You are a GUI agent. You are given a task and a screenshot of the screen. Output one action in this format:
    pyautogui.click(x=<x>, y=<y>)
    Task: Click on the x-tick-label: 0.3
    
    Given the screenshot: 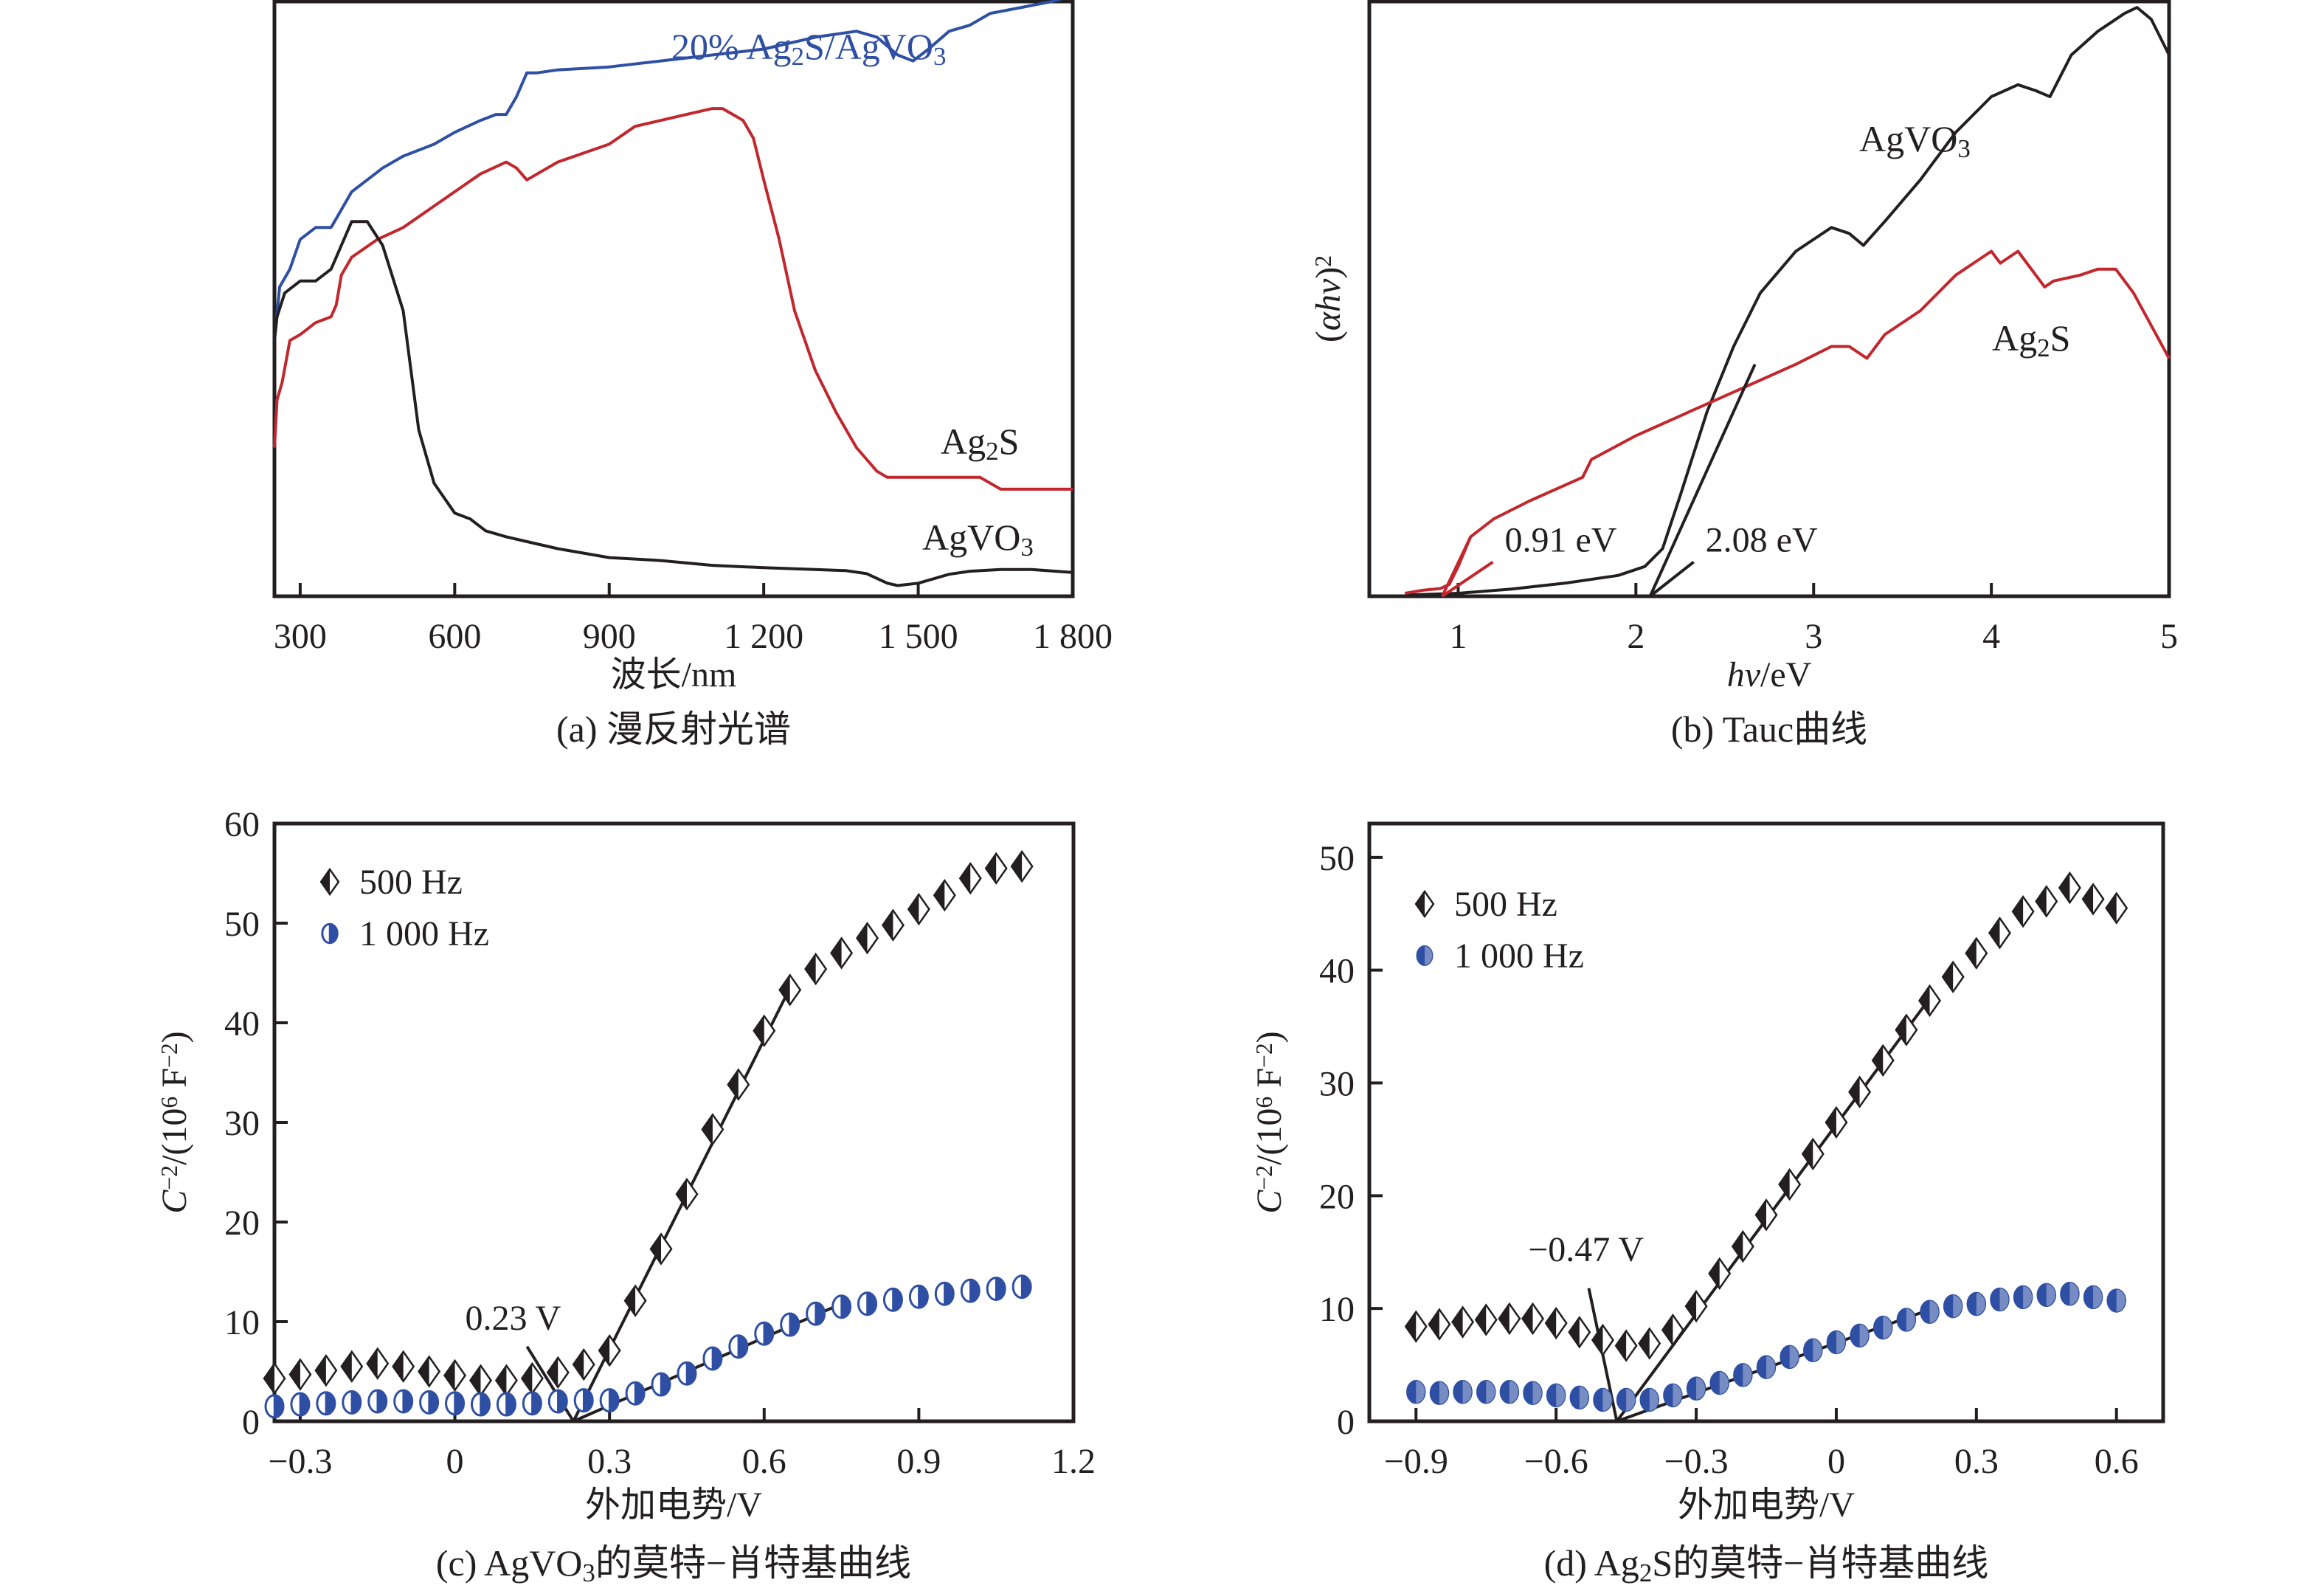 What is the action you would take?
    pyautogui.click(x=1976, y=1461)
    